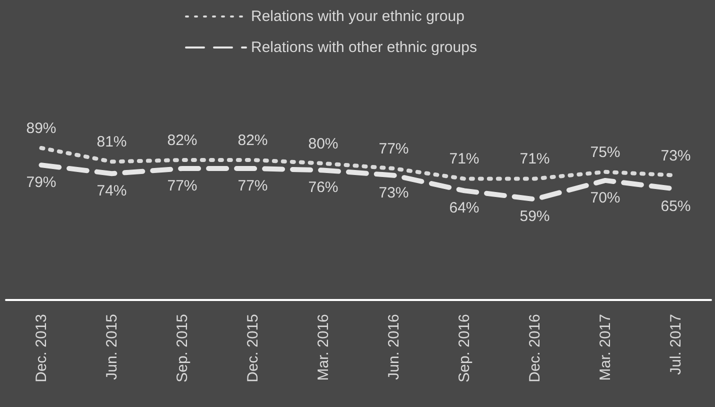 Image resolution: width=715 pixels, height=407 pixels. Describe the element at coordinates (111, 142) in the screenshot. I see `data-label: 81%` at that location.